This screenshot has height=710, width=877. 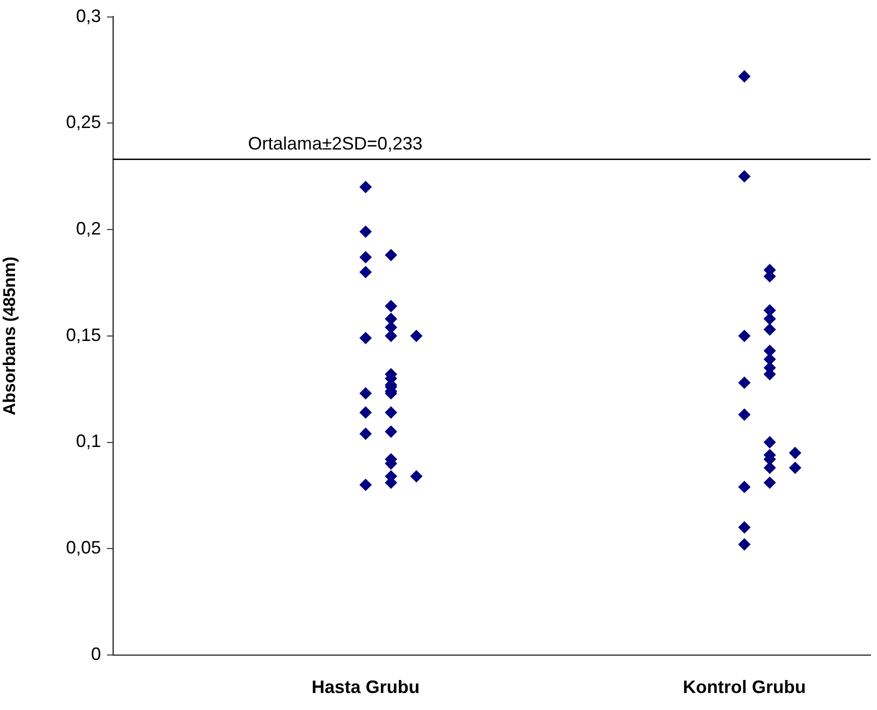 I want to click on y-axis-title: Absorbans (485nm), so click(x=9, y=336).